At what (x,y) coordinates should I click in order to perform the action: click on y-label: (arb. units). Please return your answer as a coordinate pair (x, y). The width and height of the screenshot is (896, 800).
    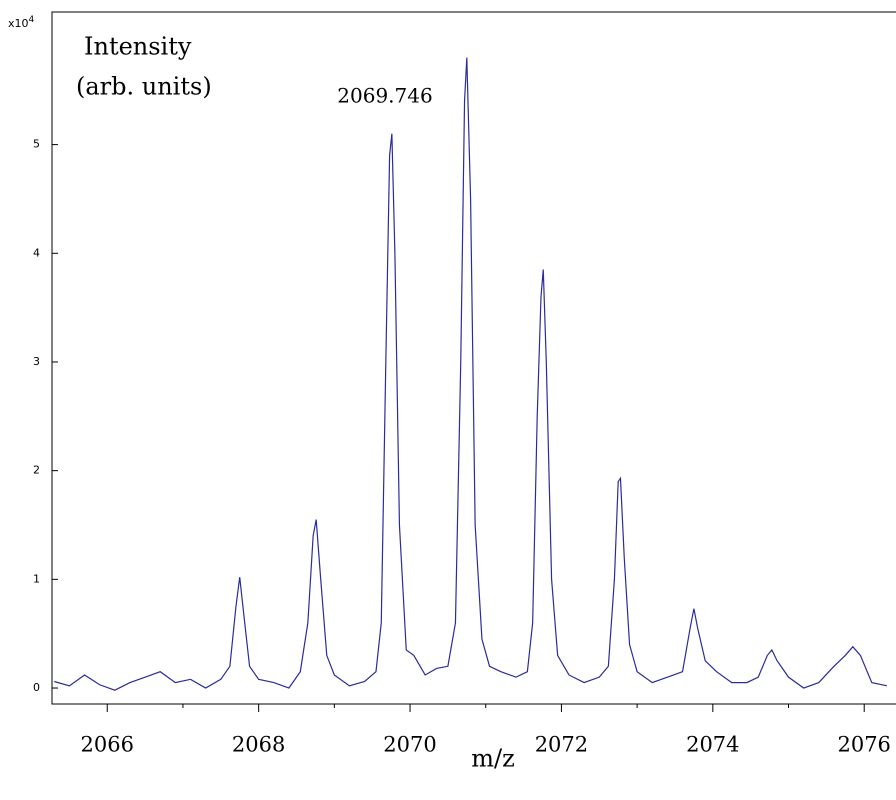
    Looking at the image, I should click on (144, 87).